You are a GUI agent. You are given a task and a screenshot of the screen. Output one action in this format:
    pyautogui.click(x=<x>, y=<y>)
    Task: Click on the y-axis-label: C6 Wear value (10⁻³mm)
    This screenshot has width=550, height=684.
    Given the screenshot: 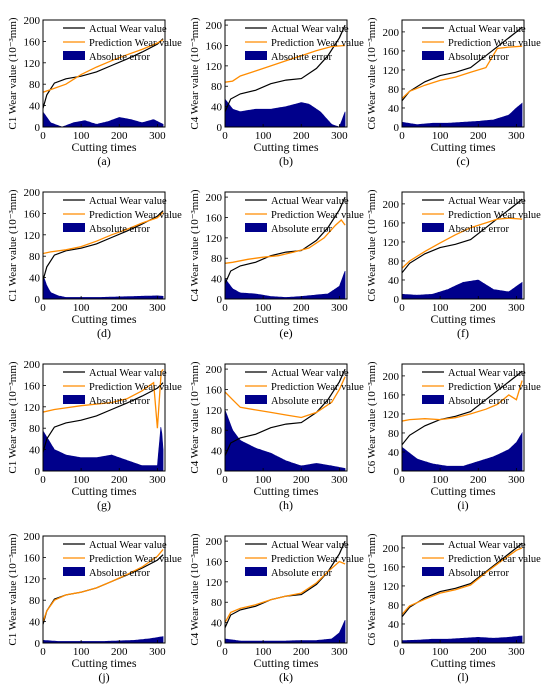 What is the action you would take?
    pyautogui.click(x=372, y=589)
    